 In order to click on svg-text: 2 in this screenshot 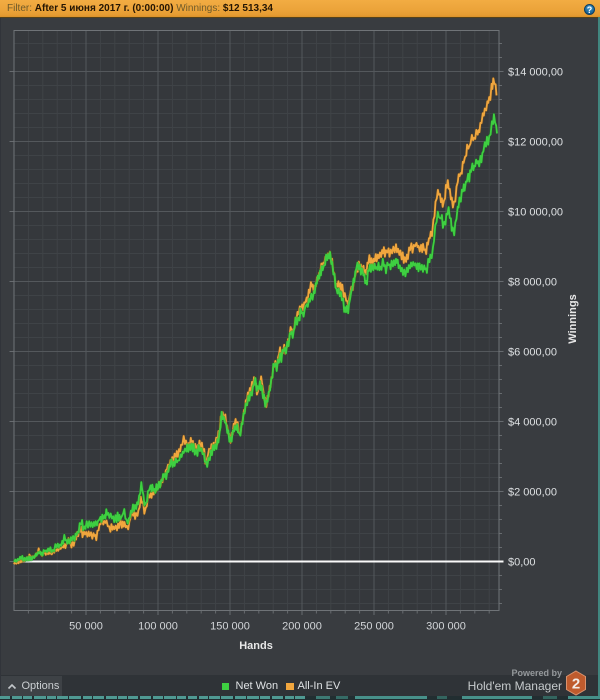, I will do `click(576, 684)`.